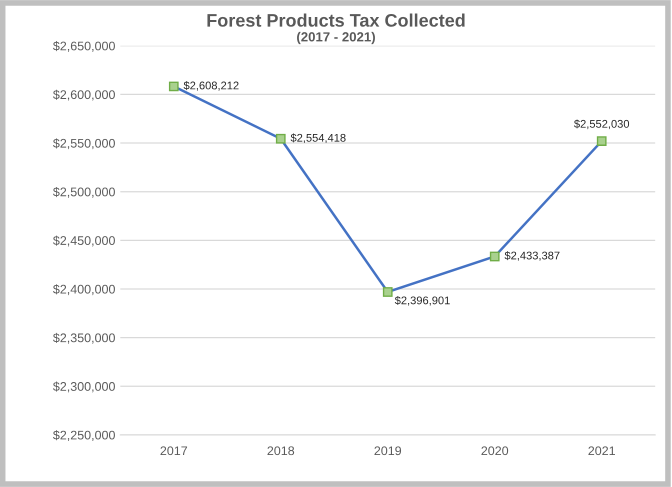  Describe the element at coordinates (280, 451) in the screenshot. I see `x-tick-label: 2018` at that location.